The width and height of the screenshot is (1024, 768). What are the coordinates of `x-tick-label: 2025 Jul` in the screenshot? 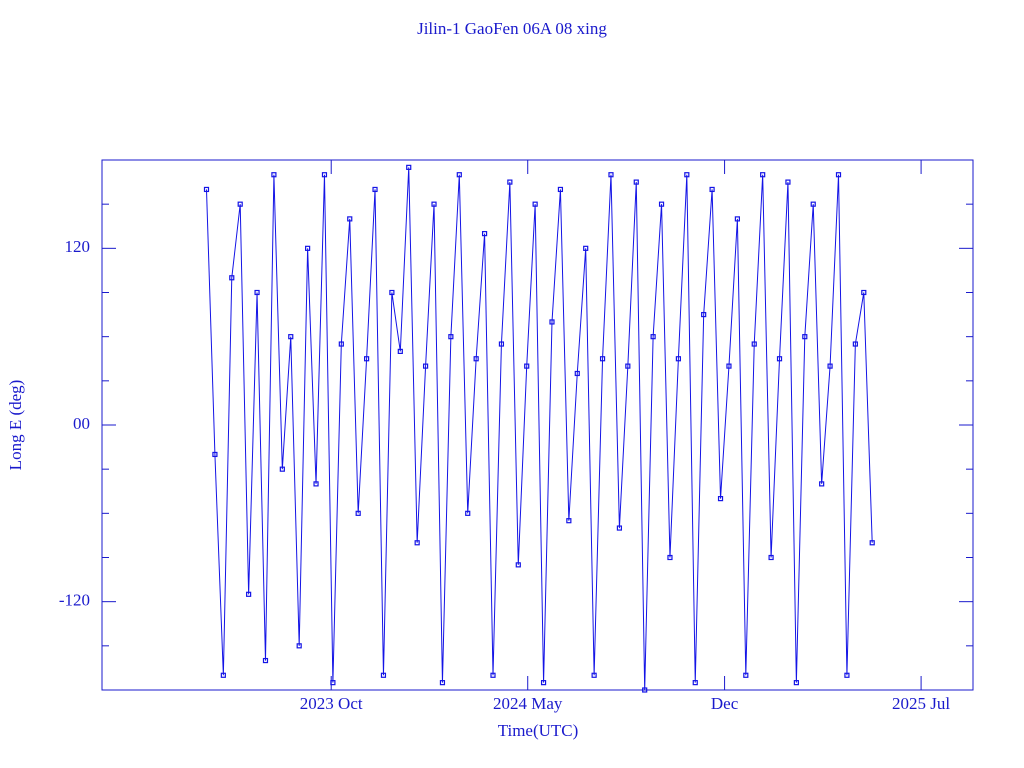 It's located at (921, 703).